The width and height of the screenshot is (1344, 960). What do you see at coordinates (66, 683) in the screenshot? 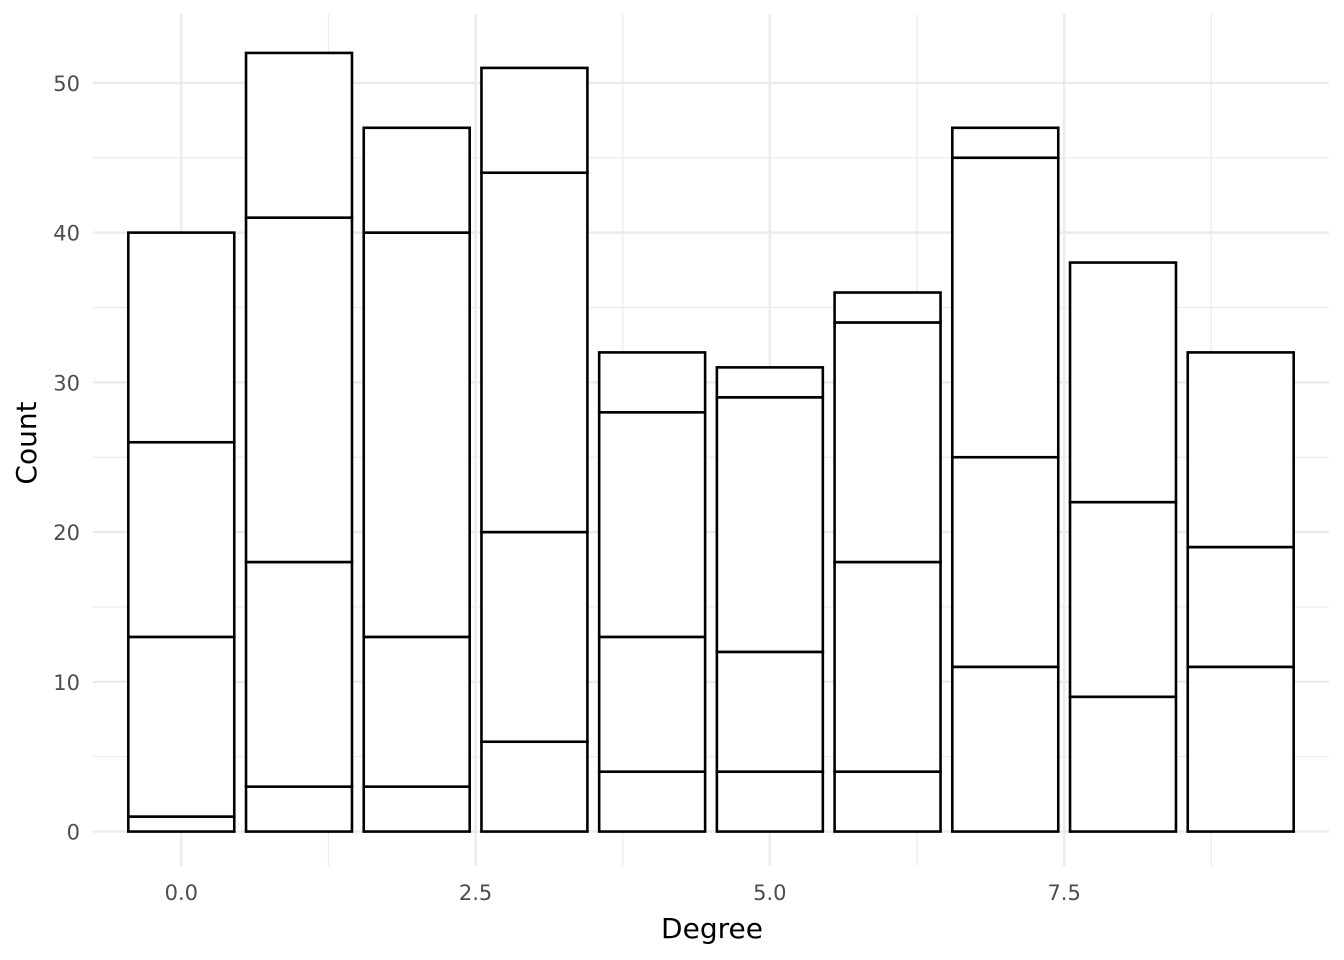
I see `y-tick-label: 10` at bounding box center [66, 683].